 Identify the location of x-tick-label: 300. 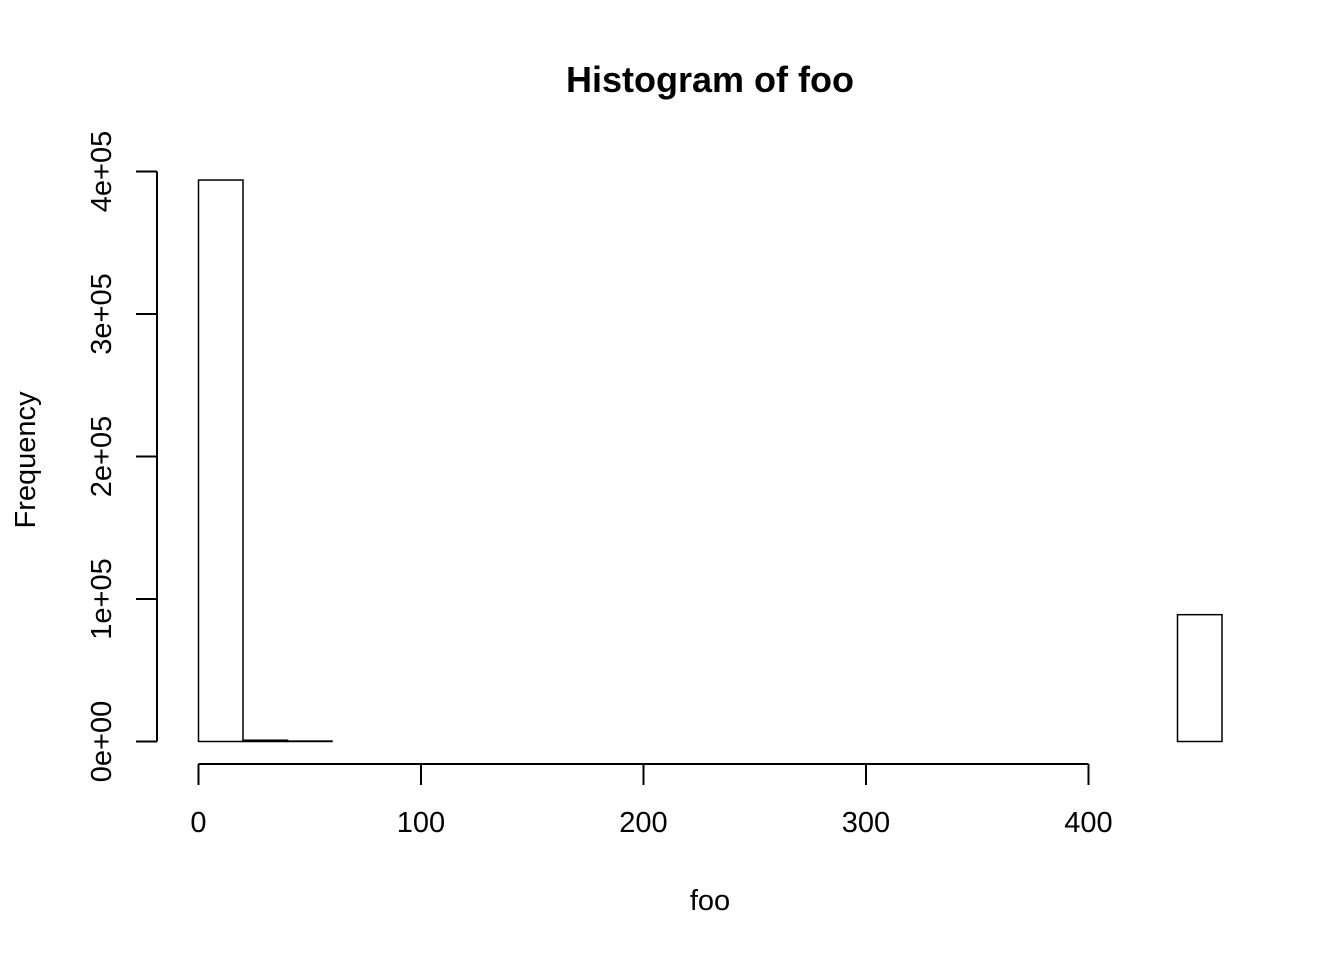
(866, 823).